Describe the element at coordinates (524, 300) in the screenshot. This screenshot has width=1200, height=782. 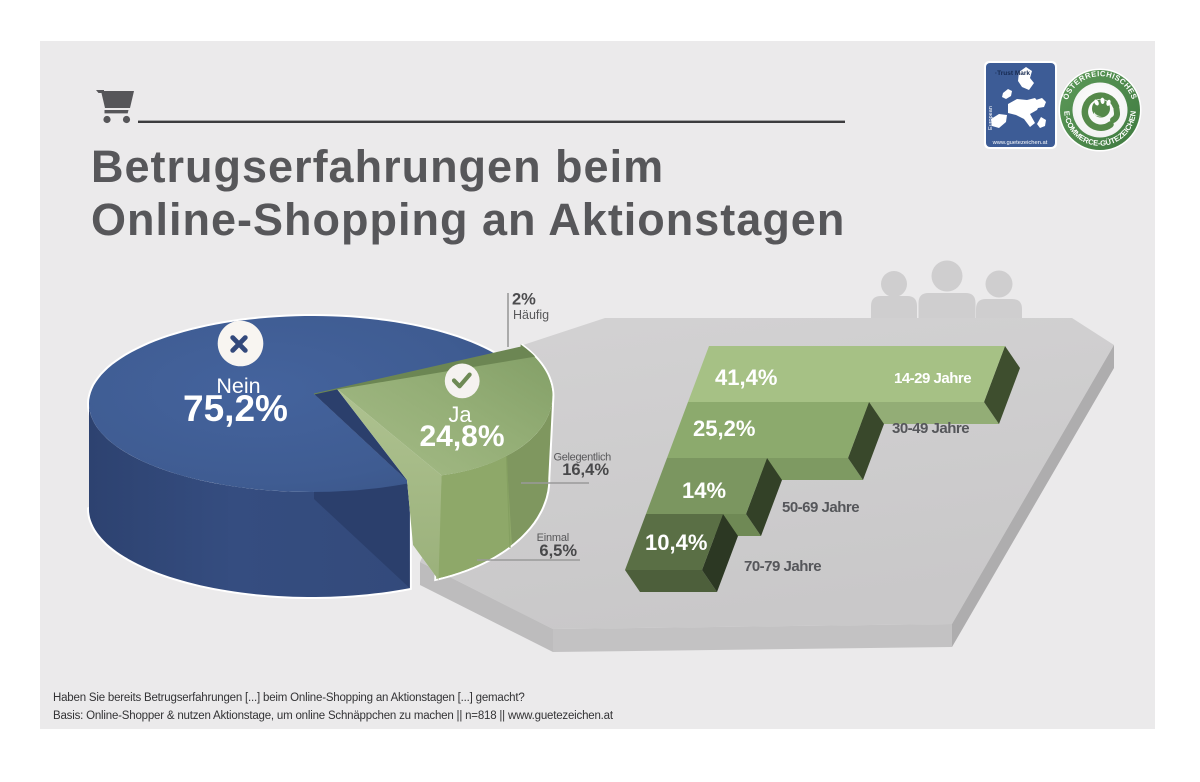
I see `svg-text: 2%` at that location.